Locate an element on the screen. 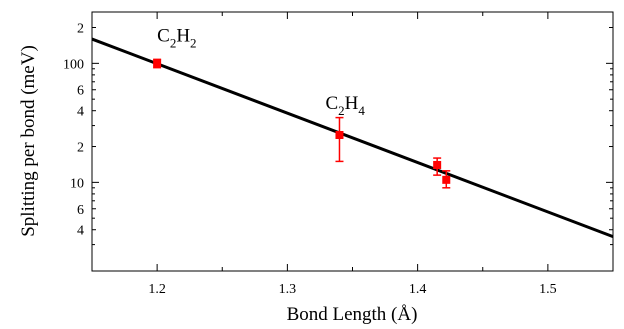  x-tick-label: 1.4 is located at coordinates (418, 289).